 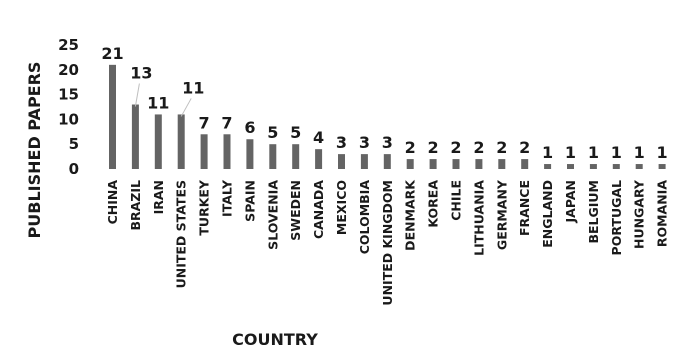 What do you see at coordinates (74, 169) in the screenshot?
I see `y-tick-label: 0` at bounding box center [74, 169].